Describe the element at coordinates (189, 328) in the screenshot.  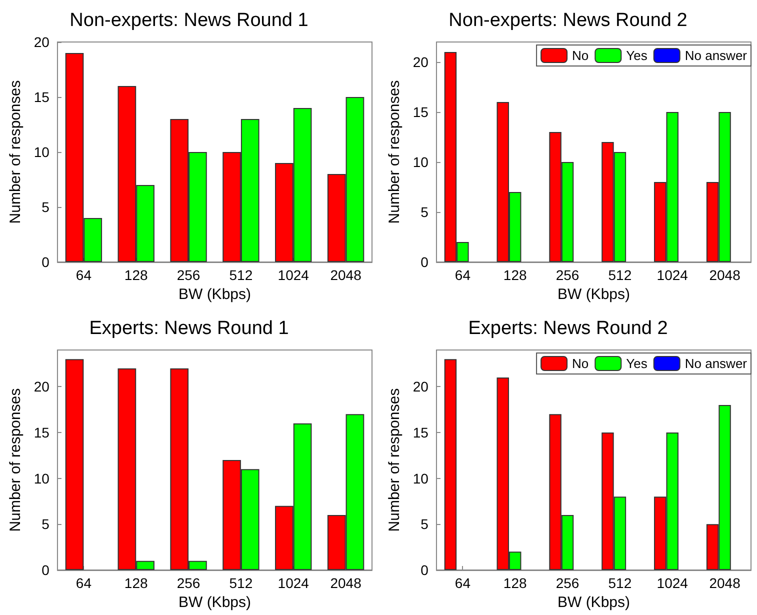
I see `chart-title: Experts: News Round 1` at that location.